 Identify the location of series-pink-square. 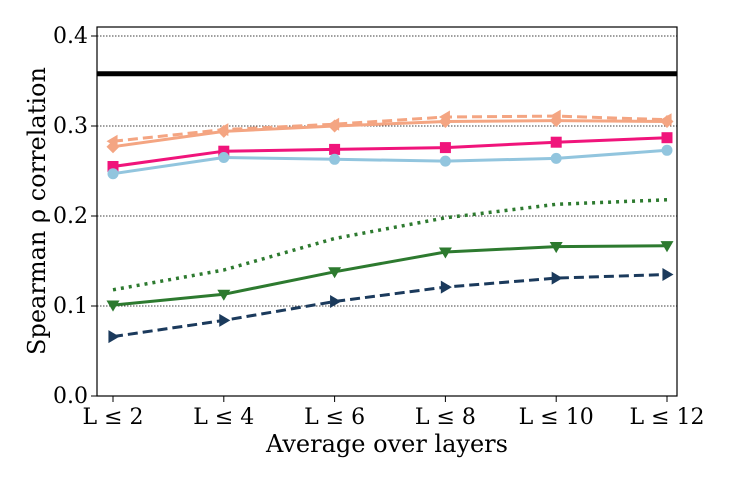
(390, 152).